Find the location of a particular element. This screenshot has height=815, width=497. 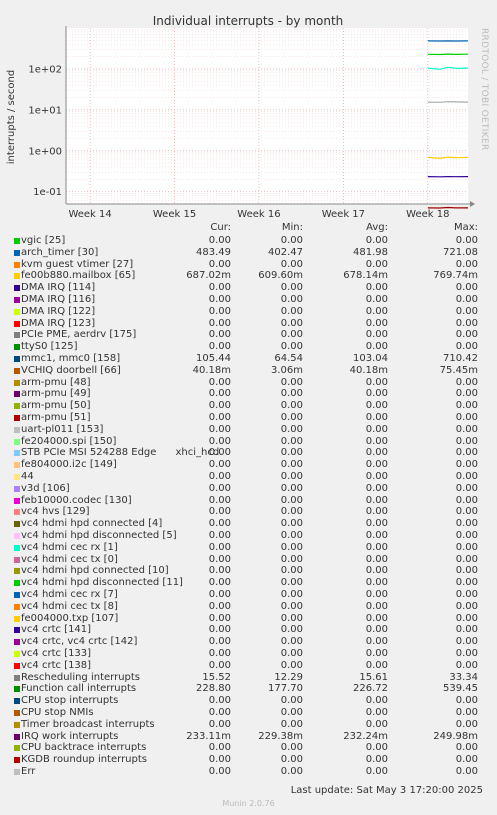

x-tick-label: Week 18 is located at coordinates (427, 214).